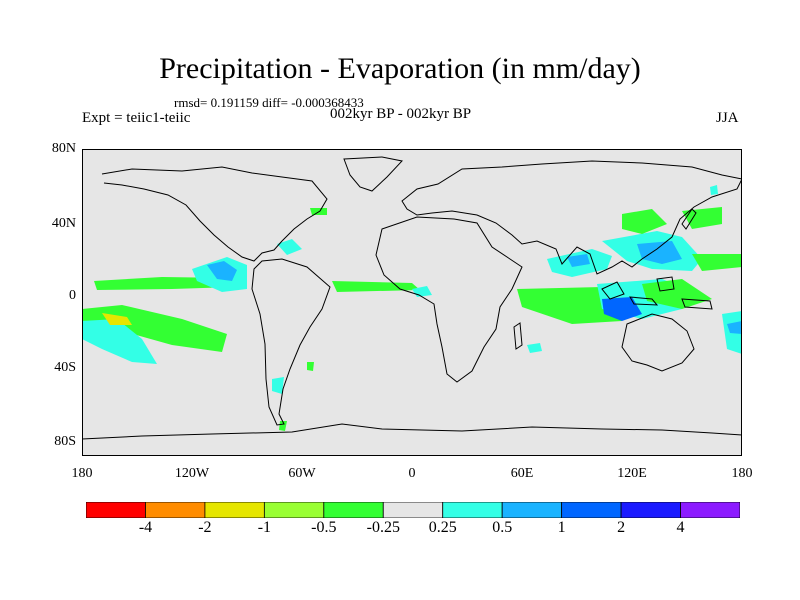 Image resolution: width=800 pixels, height=600 pixels. I want to click on x-tick-label: 60E, so click(522, 473).